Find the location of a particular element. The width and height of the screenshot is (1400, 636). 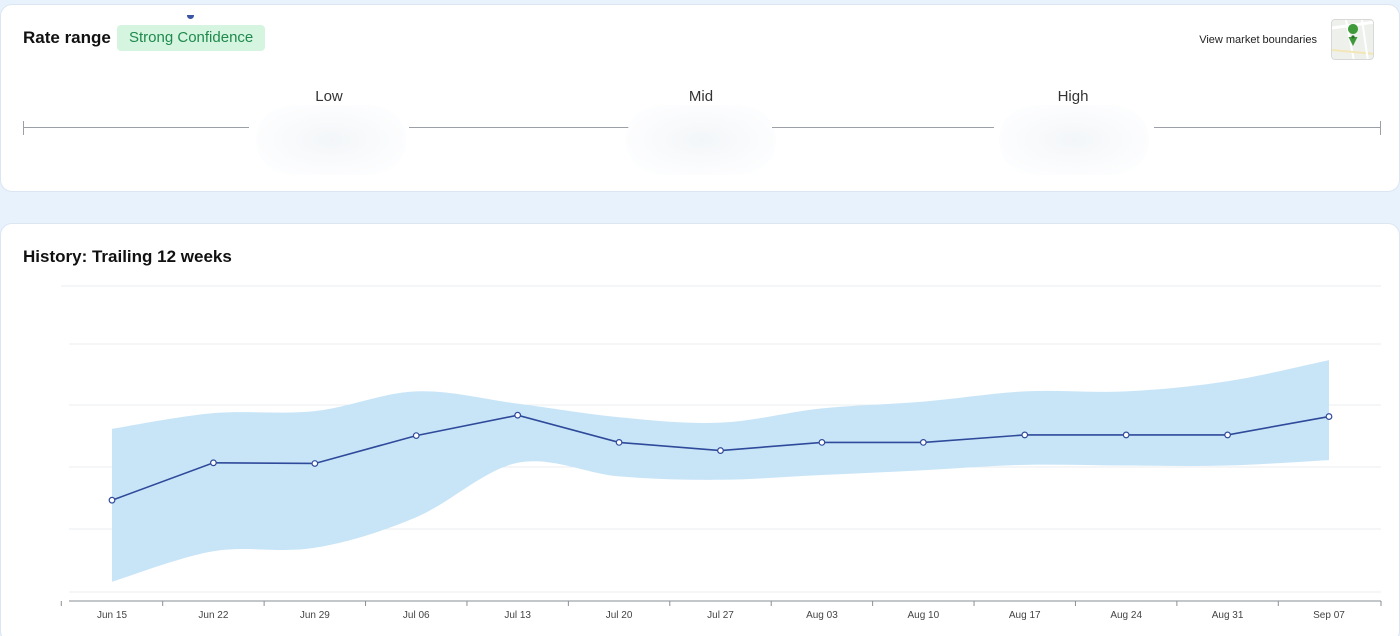

x-tick-label: Jul 20 is located at coordinates (619, 615).